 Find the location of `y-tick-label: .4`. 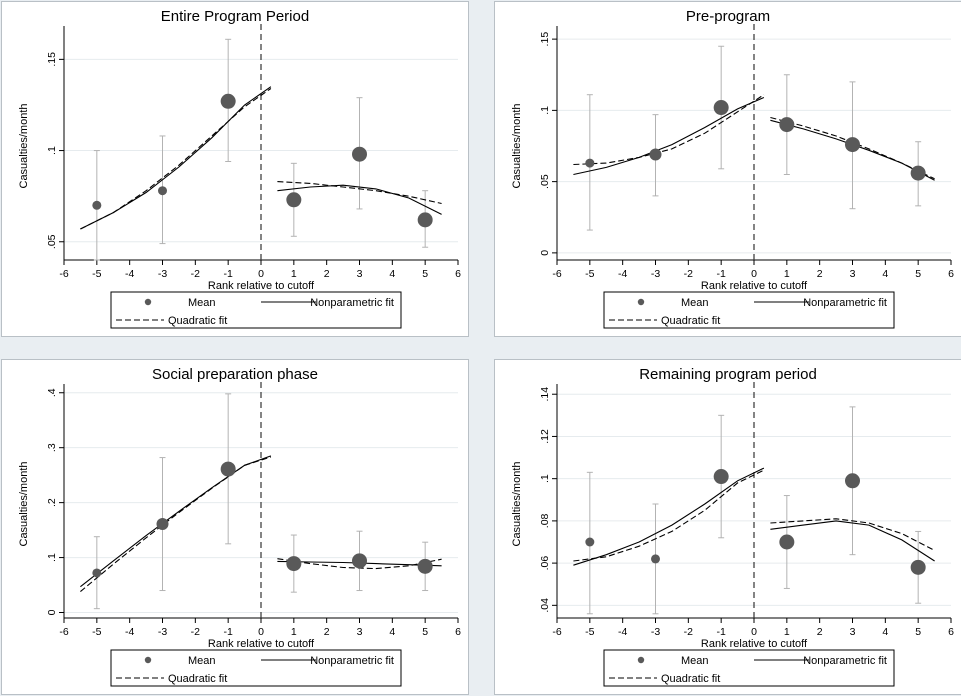

y-tick-label: .4 is located at coordinates (52, 392).